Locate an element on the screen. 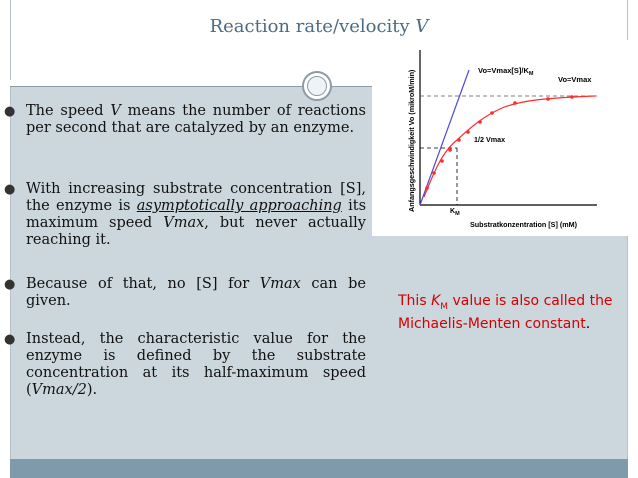  graph-y-label: Anfangsgeschwindigkeit Vo (mikroM/min) is located at coordinates (411, 140).